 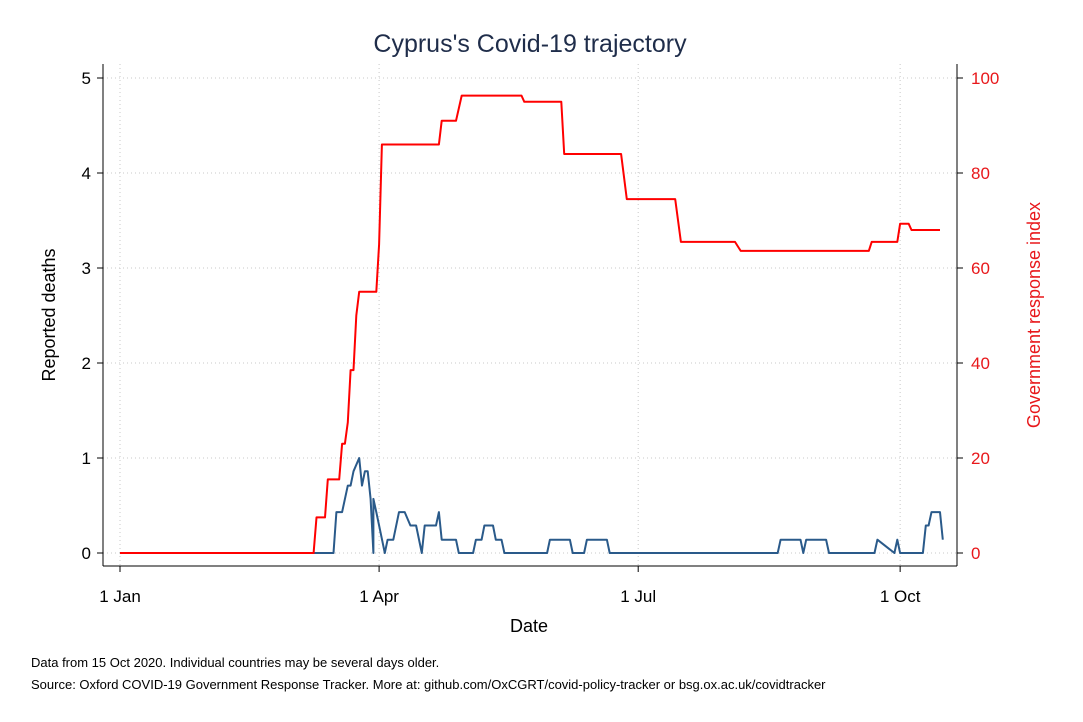 What do you see at coordinates (978, 316) in the screenshot?
I see `right-axis-ticks: 0 20 40 60 80 100` at bounding box center [978, 316].